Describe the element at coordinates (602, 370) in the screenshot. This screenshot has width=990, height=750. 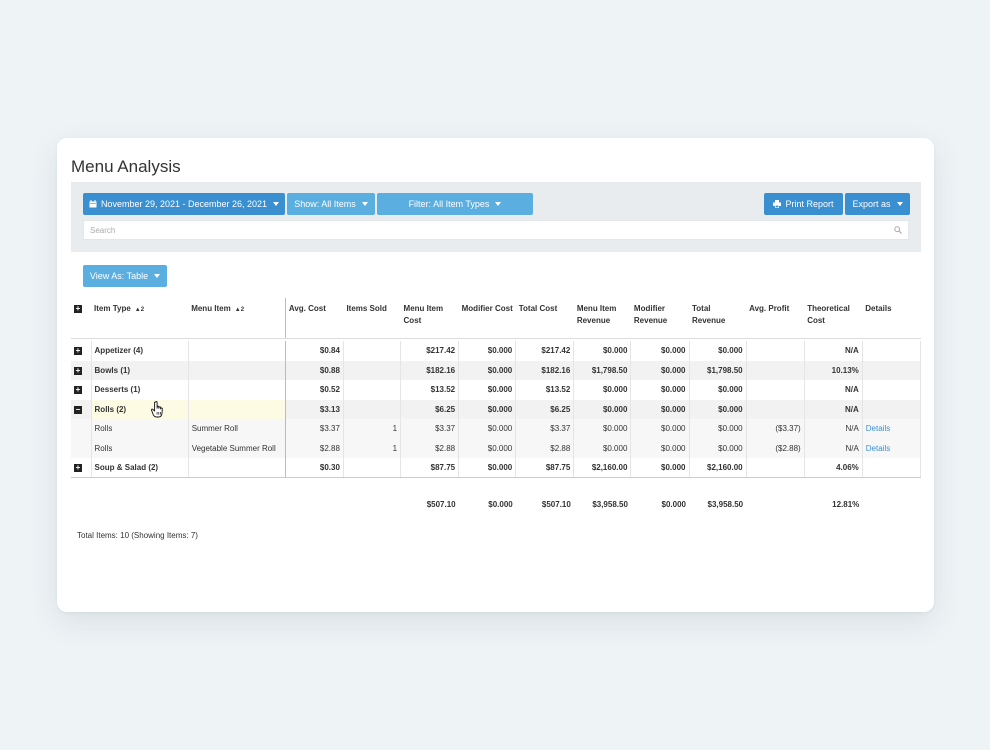
I see `cell-menu-item-revenue: $1,798.50` at that location.